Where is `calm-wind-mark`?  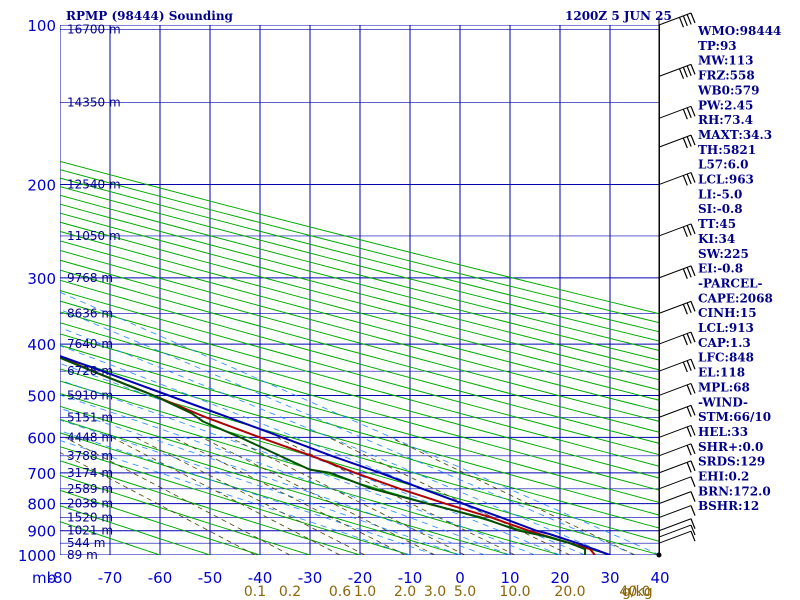
calm-wind-mark is located at coordinates (659, 555).